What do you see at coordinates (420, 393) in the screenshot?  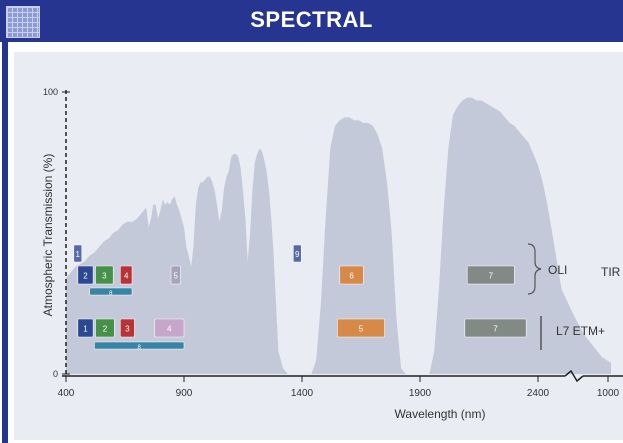 I see `x-tick-label: 1900` at bounding box center [420, 393].